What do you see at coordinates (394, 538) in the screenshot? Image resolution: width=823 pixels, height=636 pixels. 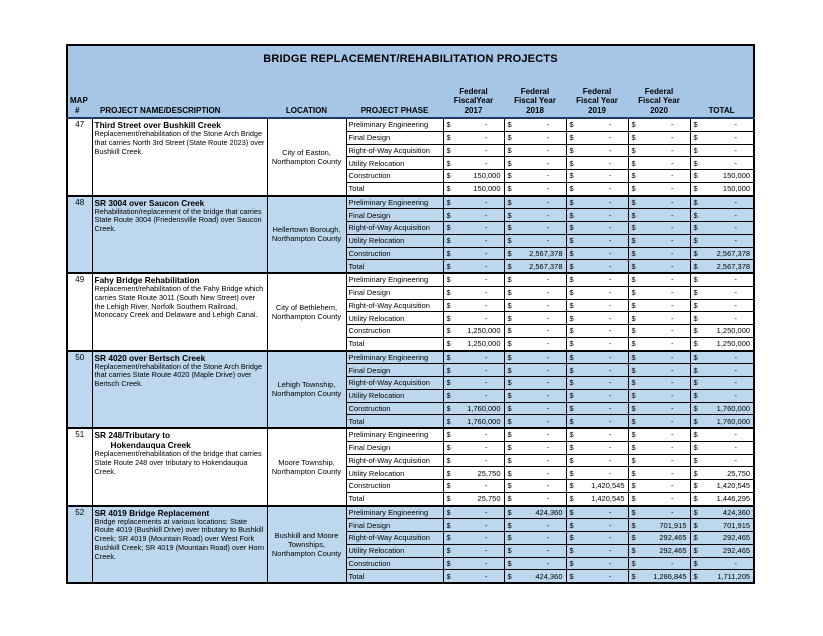 I see `phase-label-cell: Right-of-Way Acquisition` at bounding box center [394, 538].